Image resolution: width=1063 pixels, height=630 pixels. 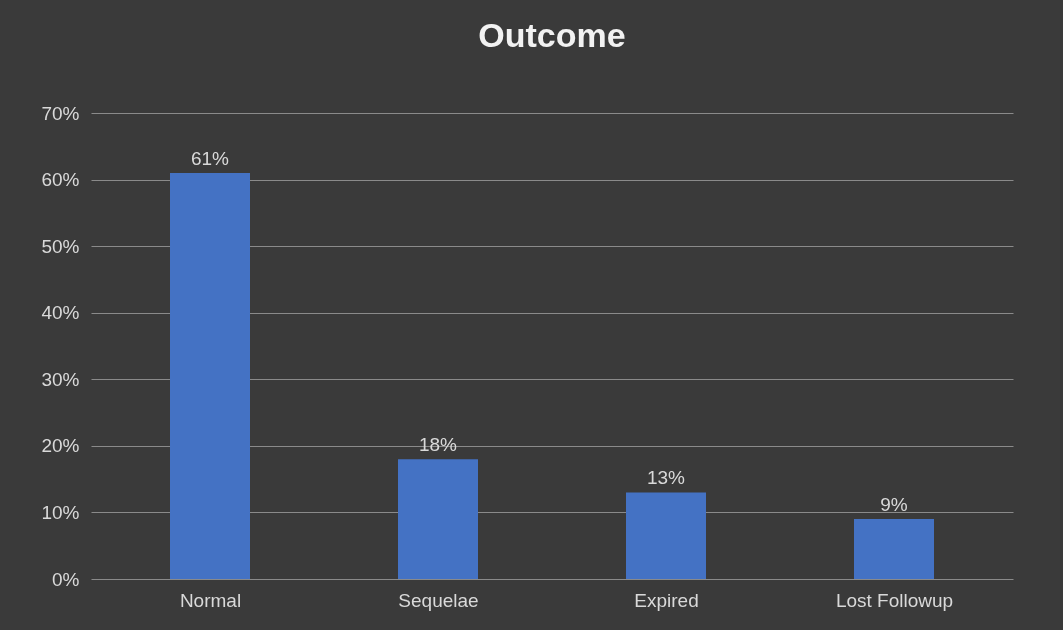 What do you see at coordinates (438, 600) in the screenshot?
I see `x-tick-label: Sequelae` at bounding box center [438, 600].